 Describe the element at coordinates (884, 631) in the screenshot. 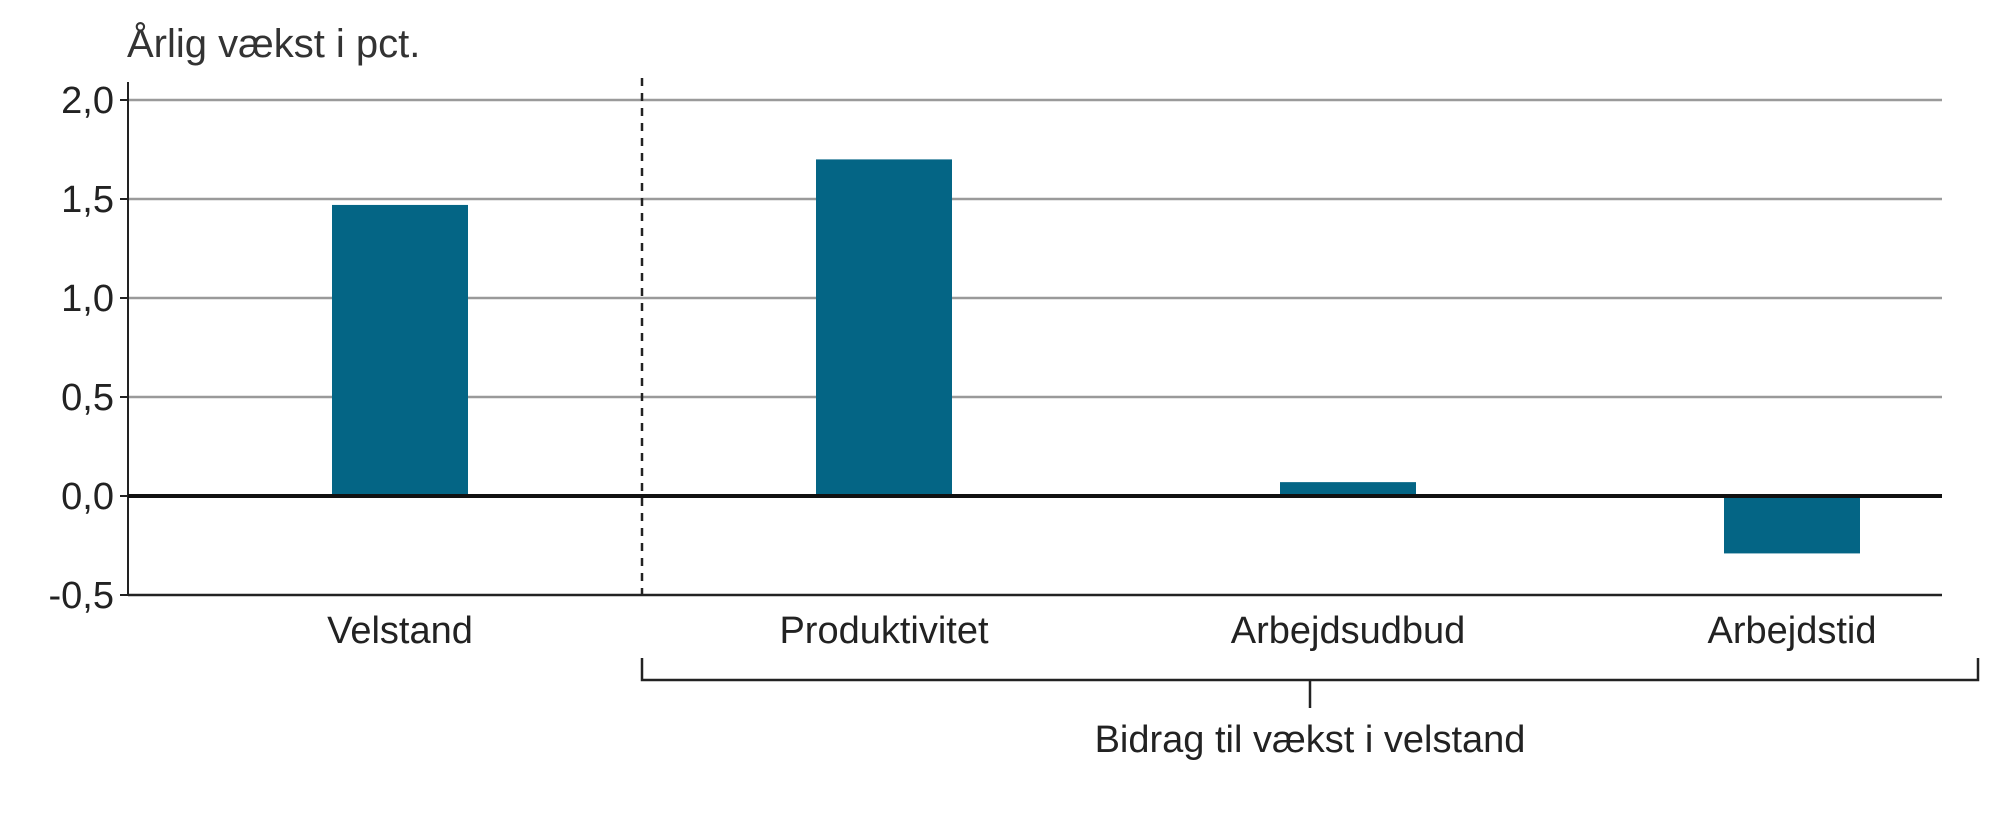

I see `category-label: Produktivitet` at that location.